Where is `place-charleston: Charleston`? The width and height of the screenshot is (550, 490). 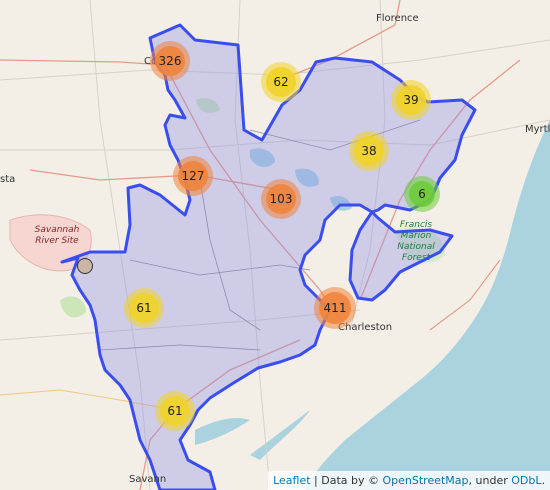
place-charleston: Charleston is located at coordinates (365, 327).